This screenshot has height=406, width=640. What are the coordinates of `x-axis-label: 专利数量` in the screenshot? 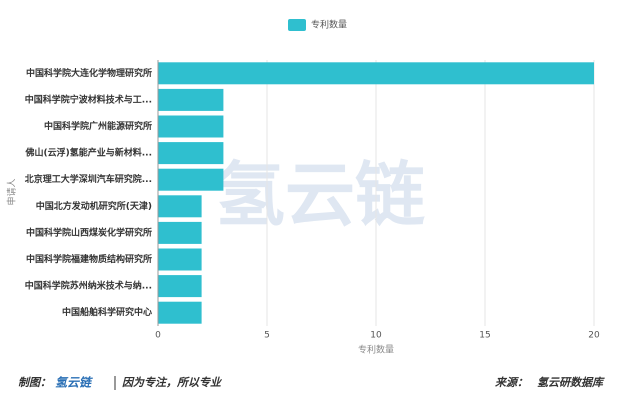 It's located at (376, 350).